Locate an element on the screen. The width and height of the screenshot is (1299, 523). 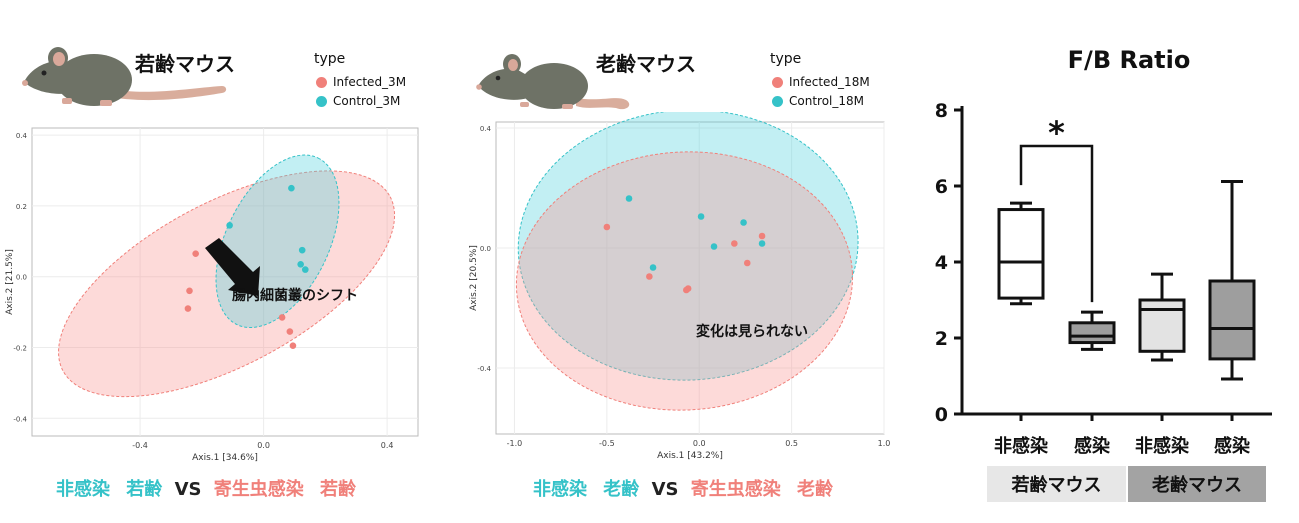
y-tick-label: 8 is located at coordinates (941, 111).